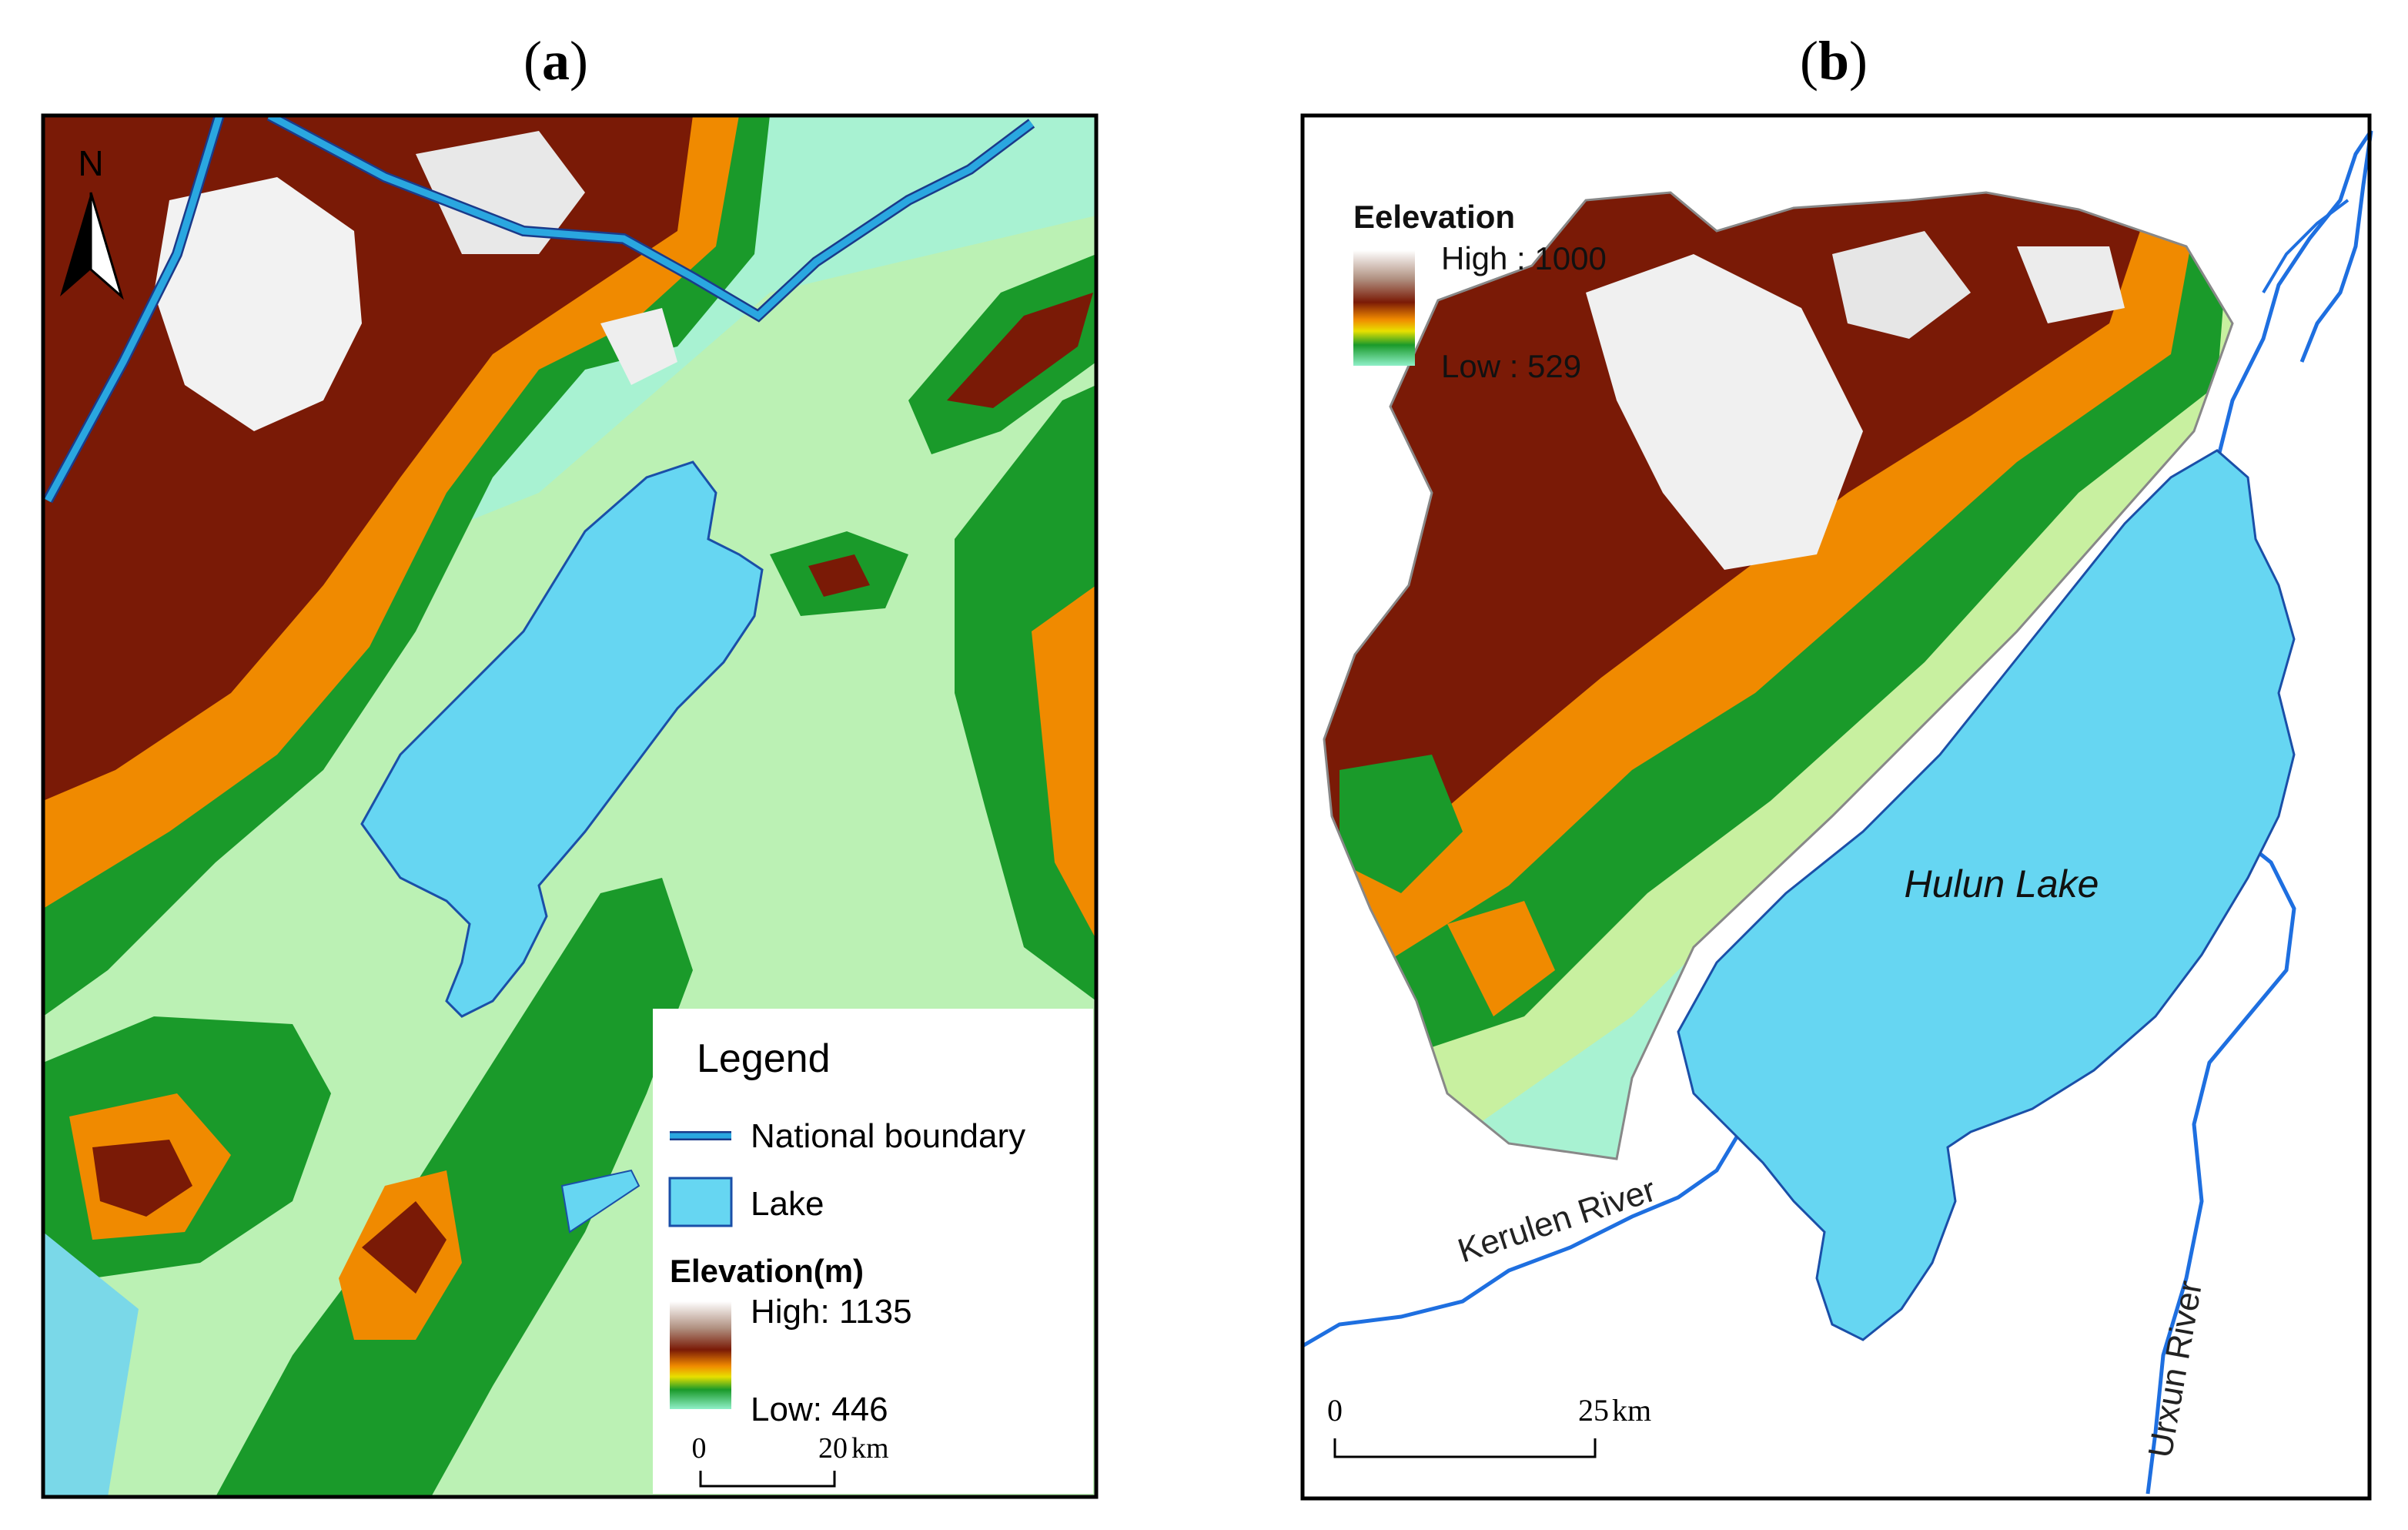 Image resolution: width=2408 pixels, height=1530 pixels. Describe the element at coordinates (700, 1355) in the screenshot. I see `elevation-ramp-a` at that location.